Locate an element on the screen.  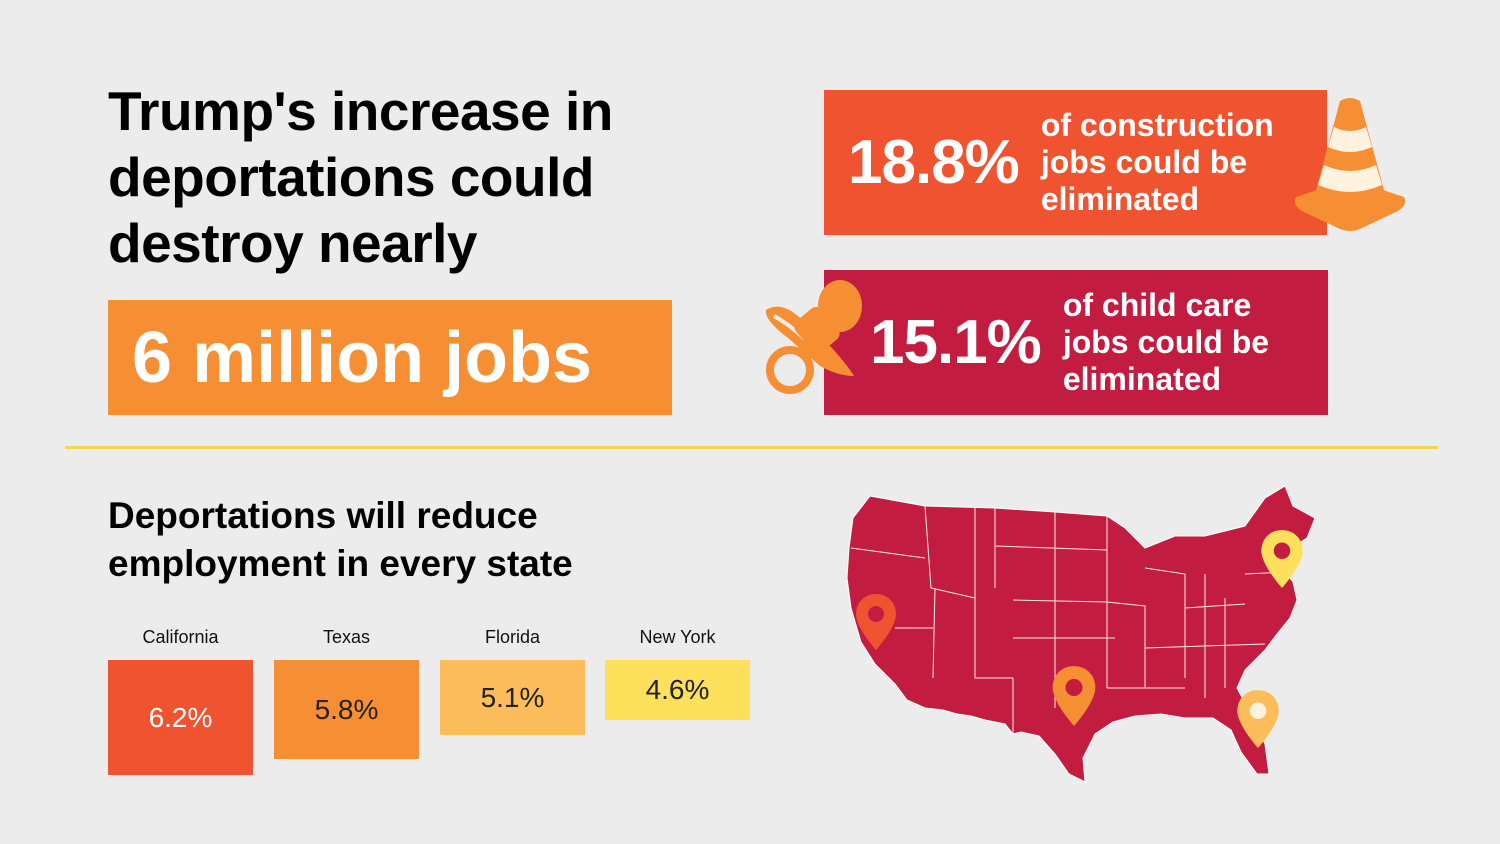
highlight-jobs-text: 6 million jobs is located at coordinates (362, 357).